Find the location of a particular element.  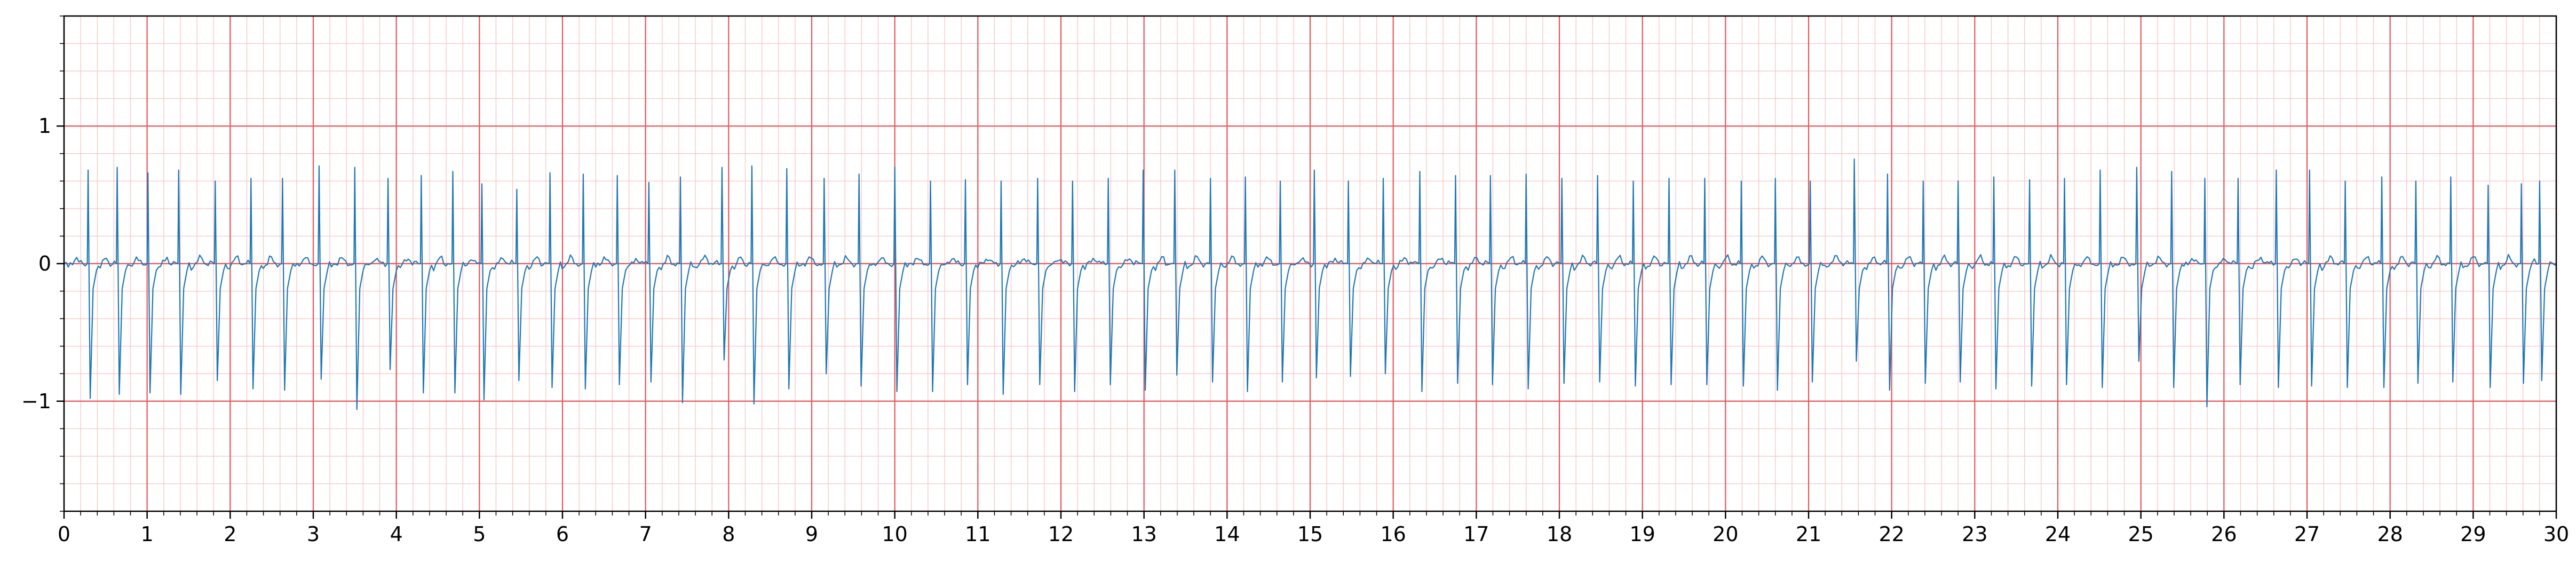

x-tick-label: 29 is located at coordinates (2473, 534).